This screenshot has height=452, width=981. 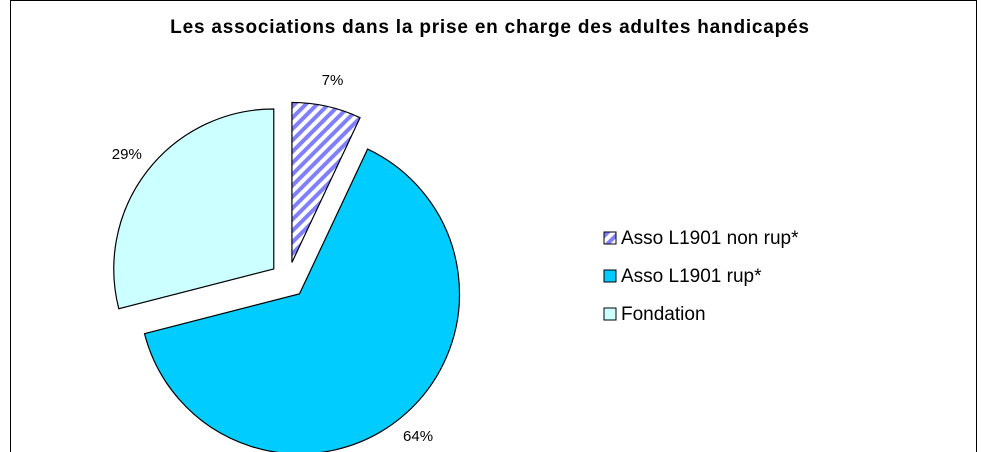 I want to click on legend-label: Fondation, so click(x=663, y=314).